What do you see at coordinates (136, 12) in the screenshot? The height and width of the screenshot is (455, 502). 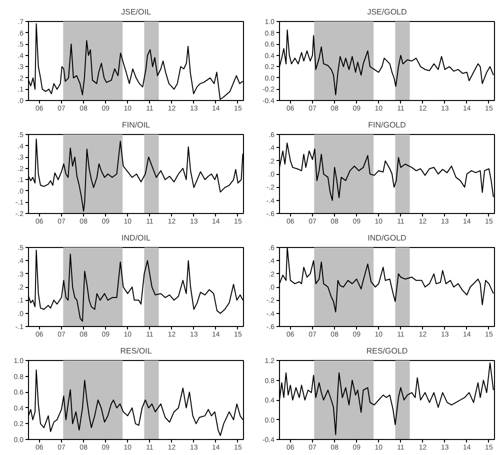 I see `chart-title: JSE/OIL` at bounding box center [136, 12].